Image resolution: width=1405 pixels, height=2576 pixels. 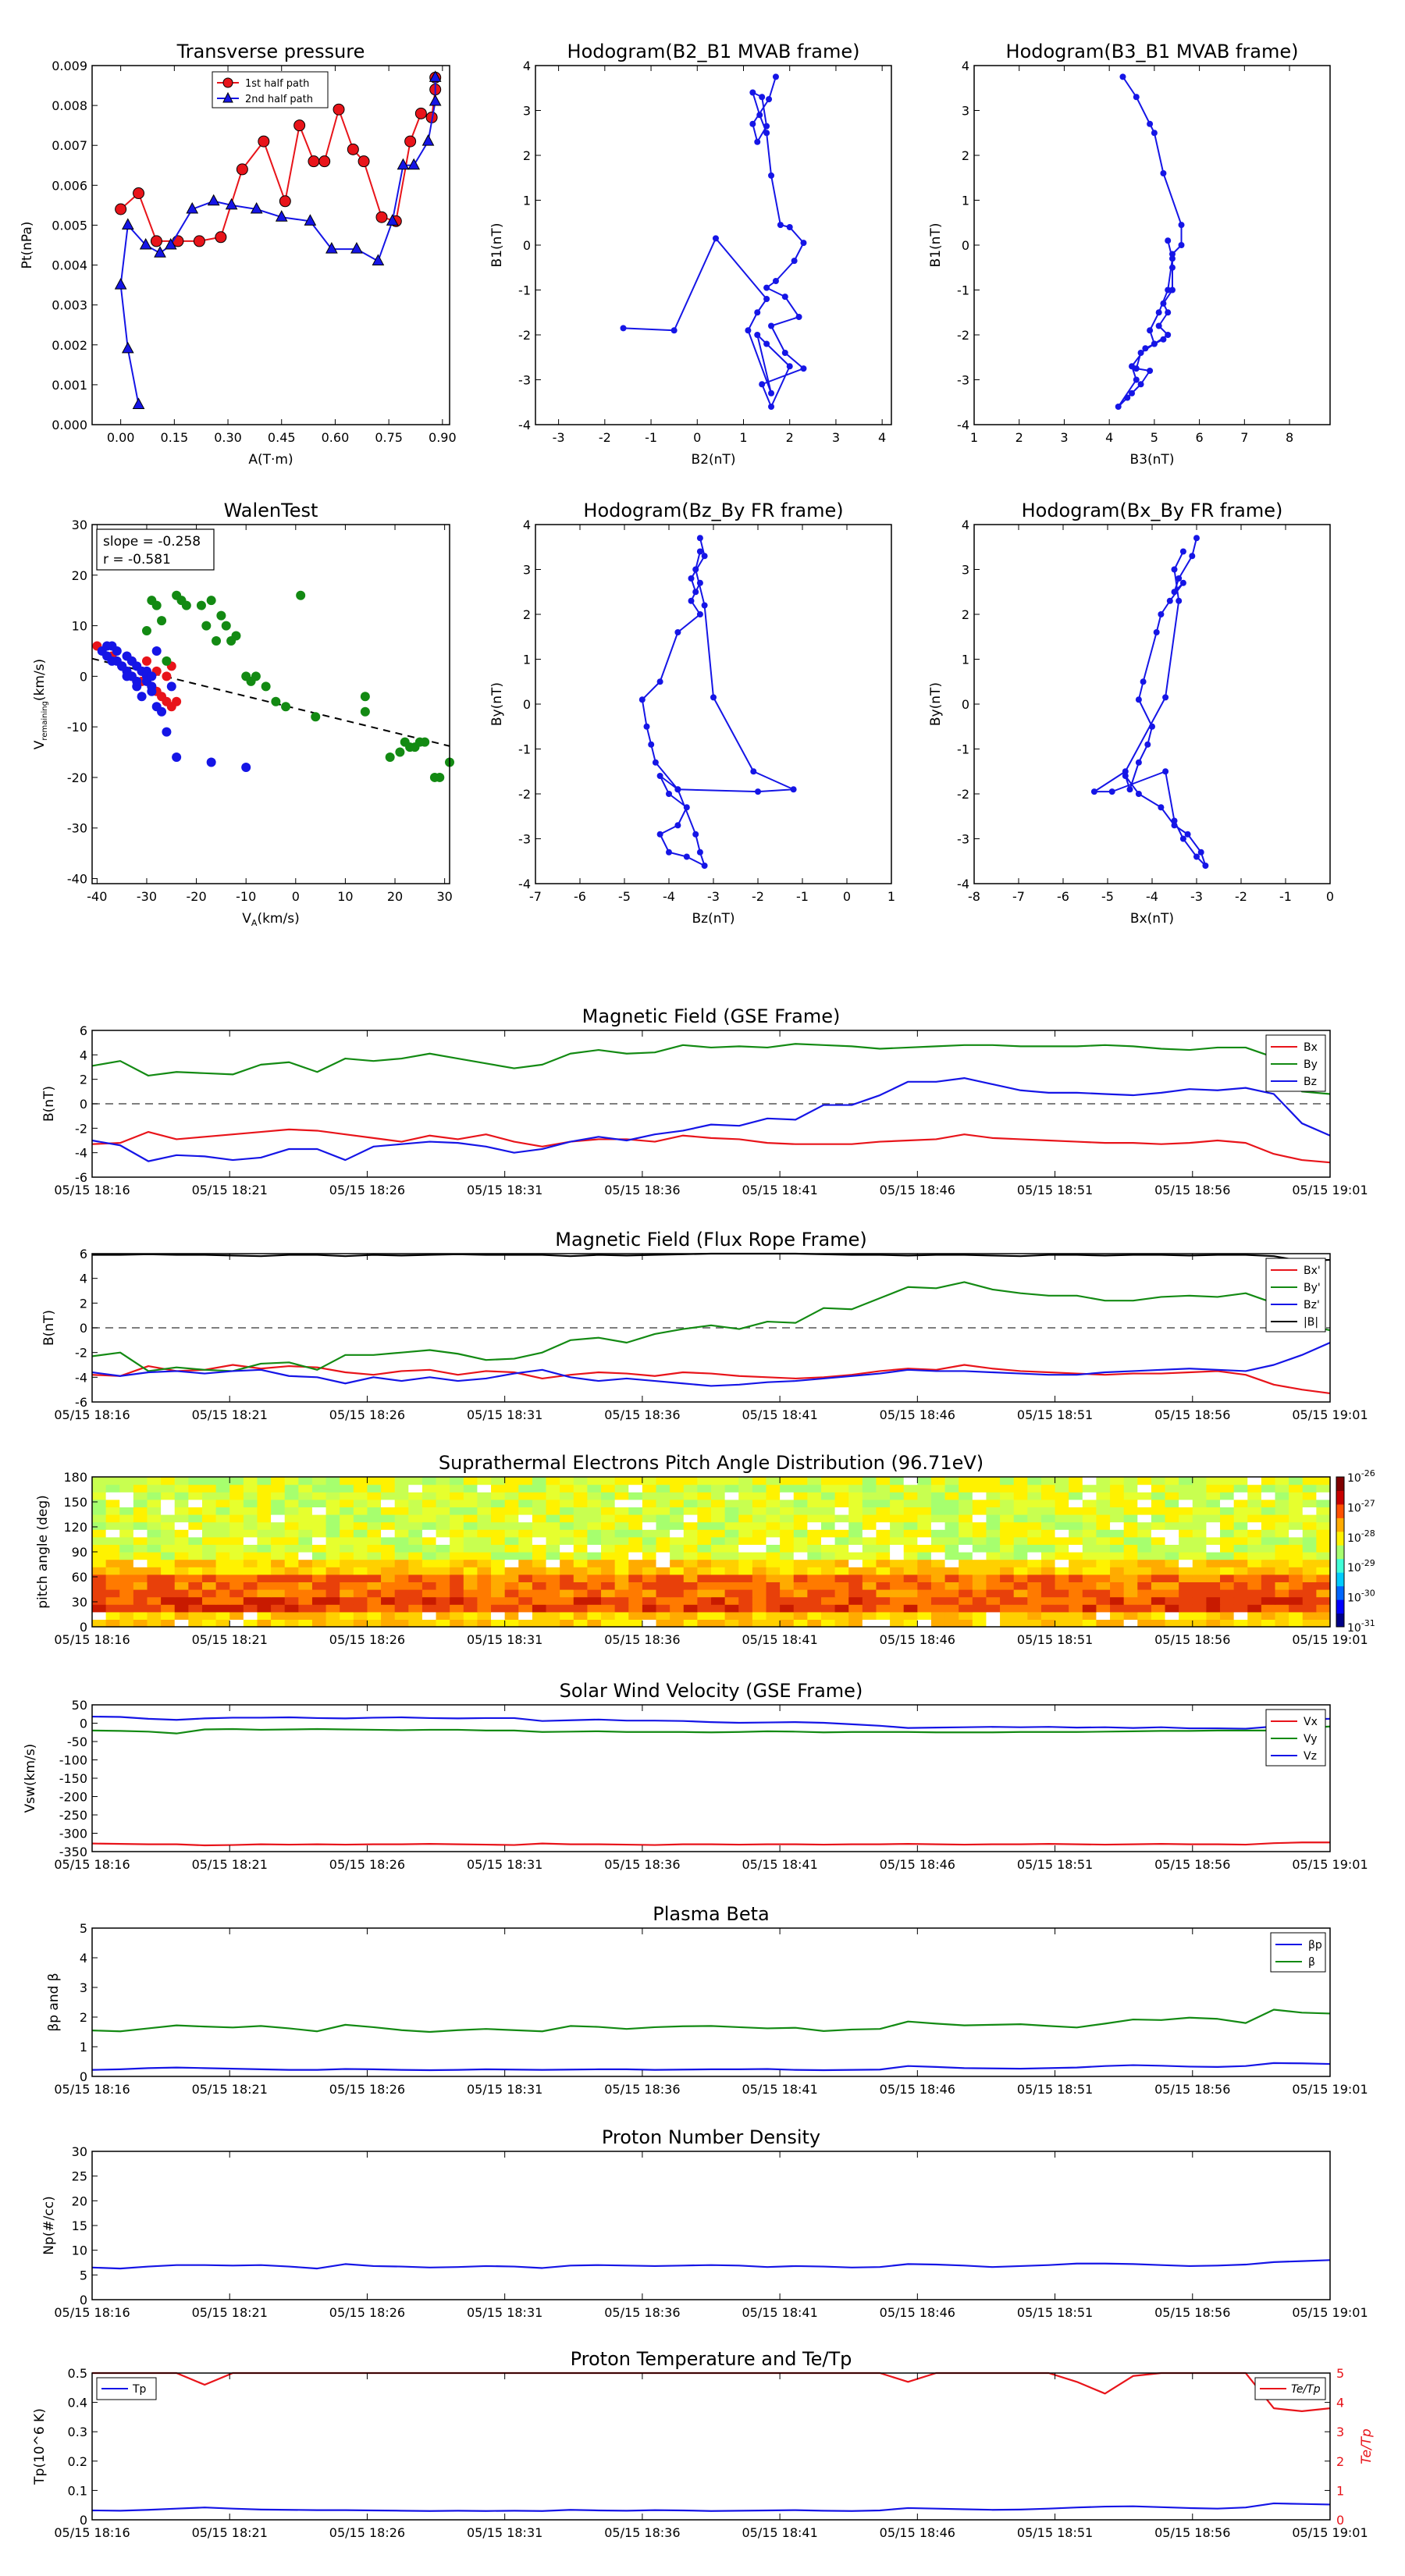 What do you see at coordinates (80, 1705) in the screenshot?
I see `y-tick-label: 50` at bounding box center [80, 1705].